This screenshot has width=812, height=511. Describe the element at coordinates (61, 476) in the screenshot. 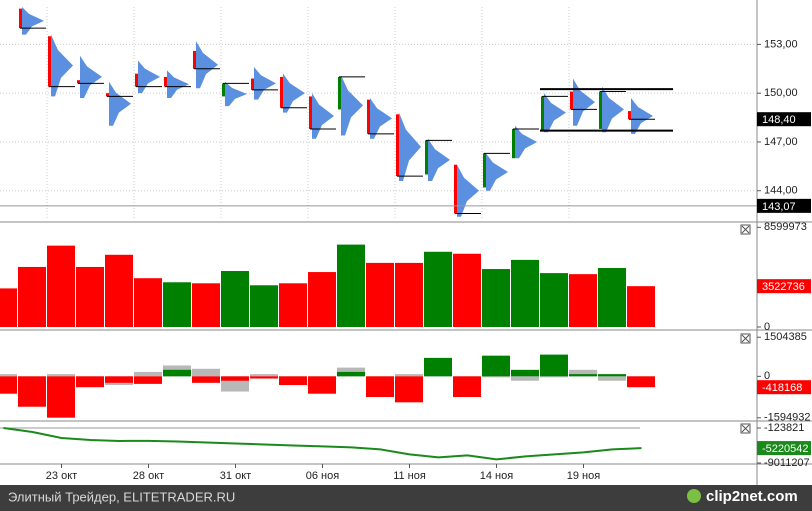

I see `x-tick-label: 23 окт` at that location.